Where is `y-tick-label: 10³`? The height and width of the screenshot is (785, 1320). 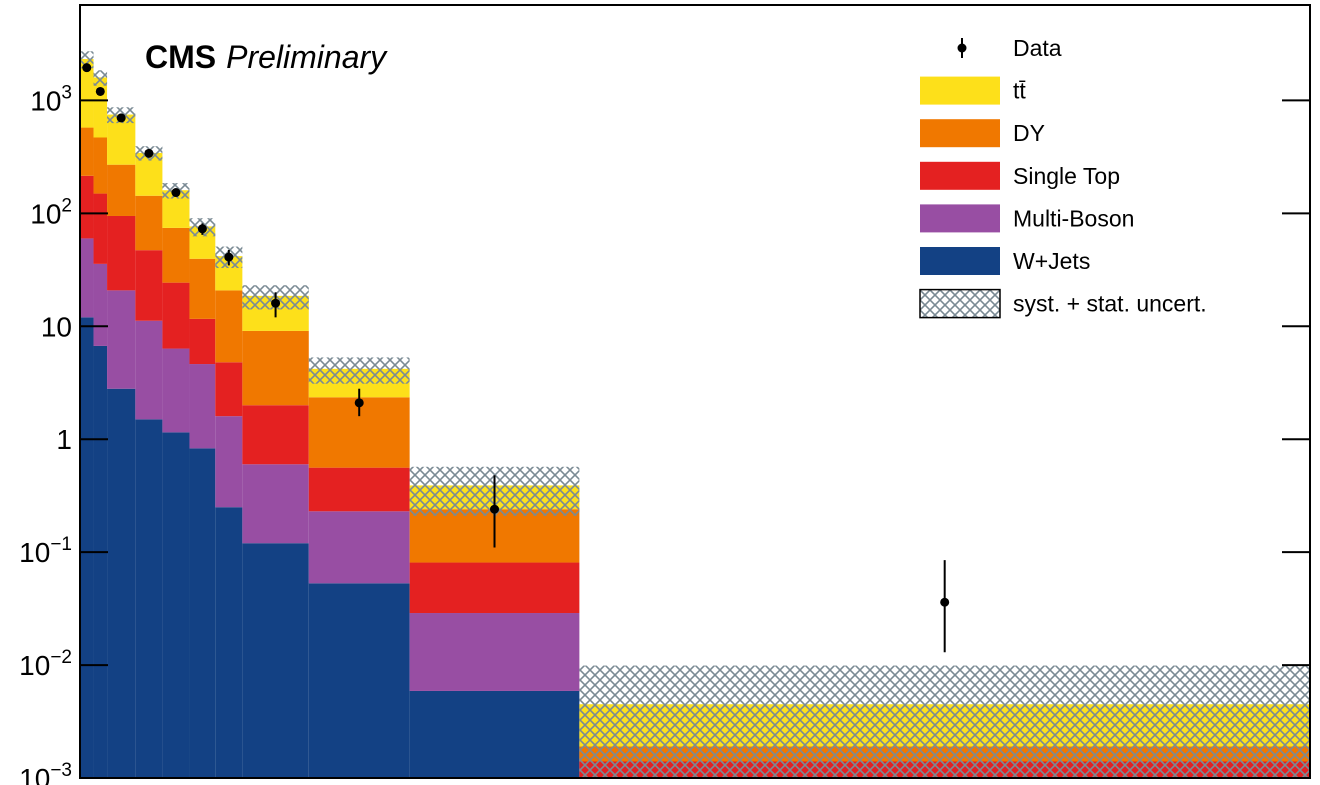
y-tick-label: 10³ is located at coordinates (51, 99).